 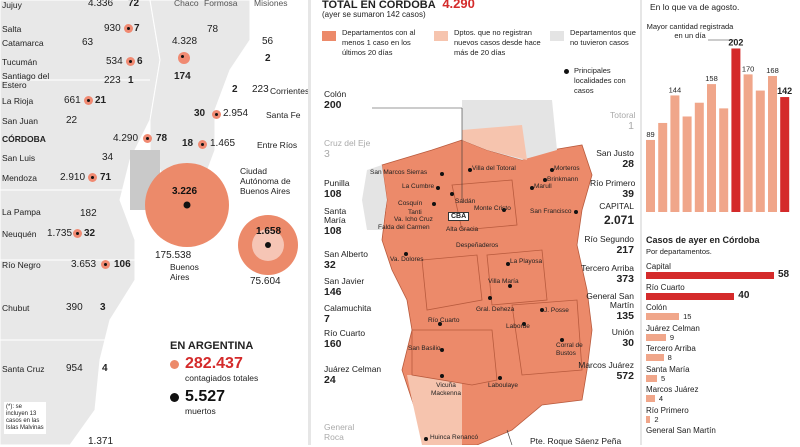 What do you see at coordinates (681, 430) in the screenshot?
I see `by-dept-label: General San Martín` at bounding box center [681, 430].